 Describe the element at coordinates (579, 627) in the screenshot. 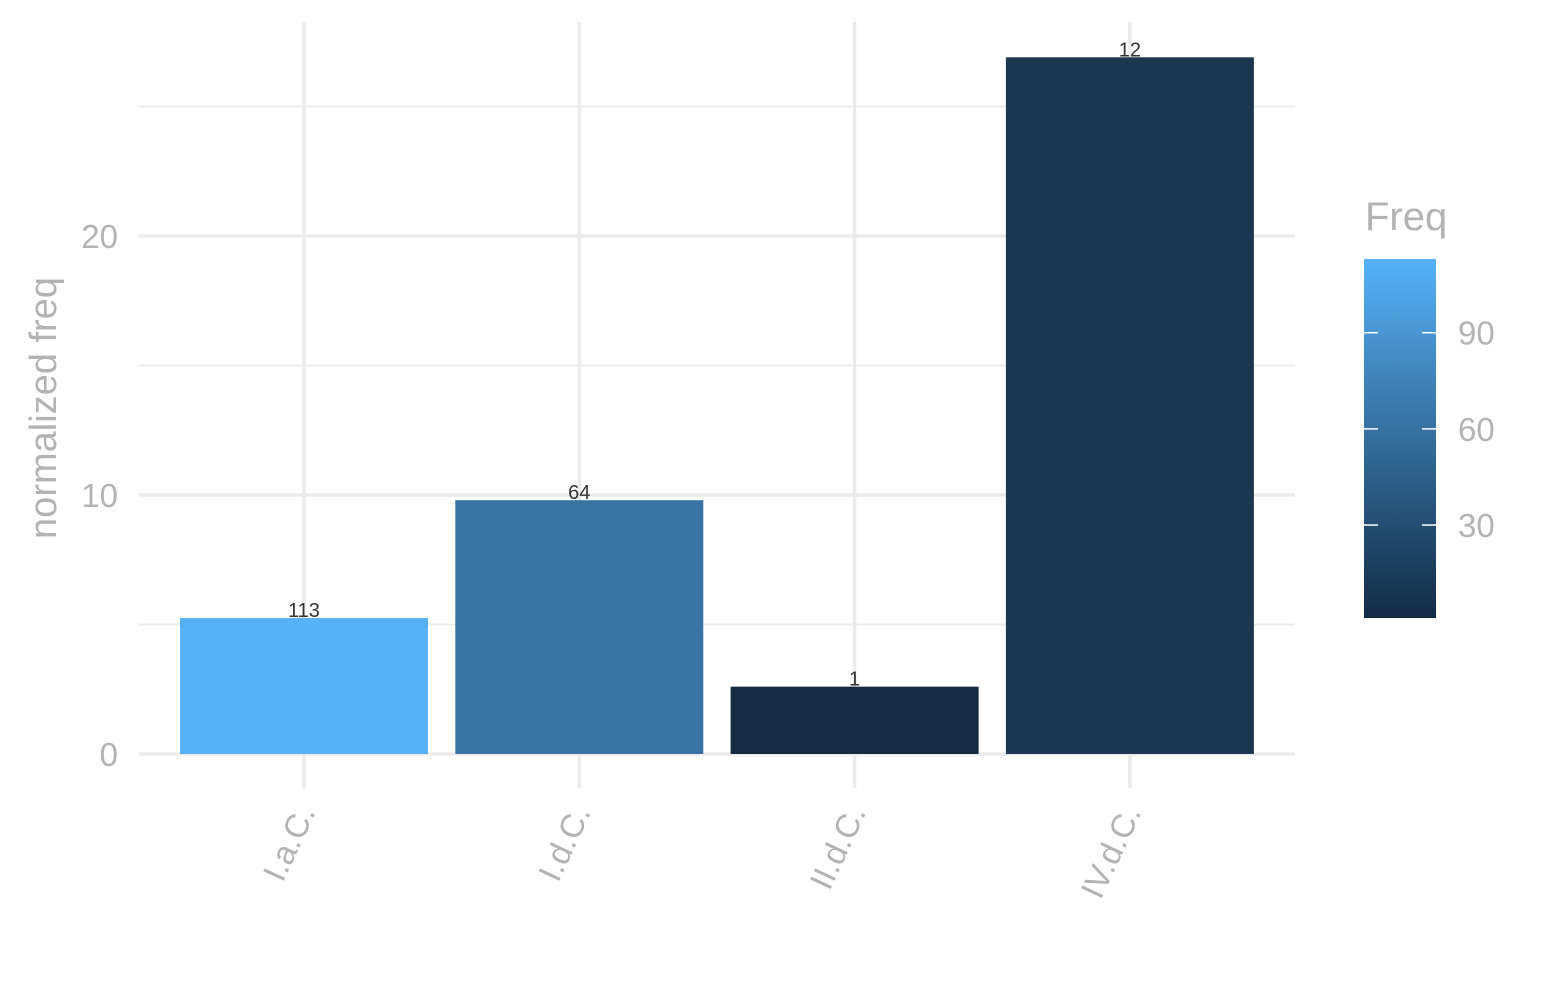

I see `bar-idc` at that location.